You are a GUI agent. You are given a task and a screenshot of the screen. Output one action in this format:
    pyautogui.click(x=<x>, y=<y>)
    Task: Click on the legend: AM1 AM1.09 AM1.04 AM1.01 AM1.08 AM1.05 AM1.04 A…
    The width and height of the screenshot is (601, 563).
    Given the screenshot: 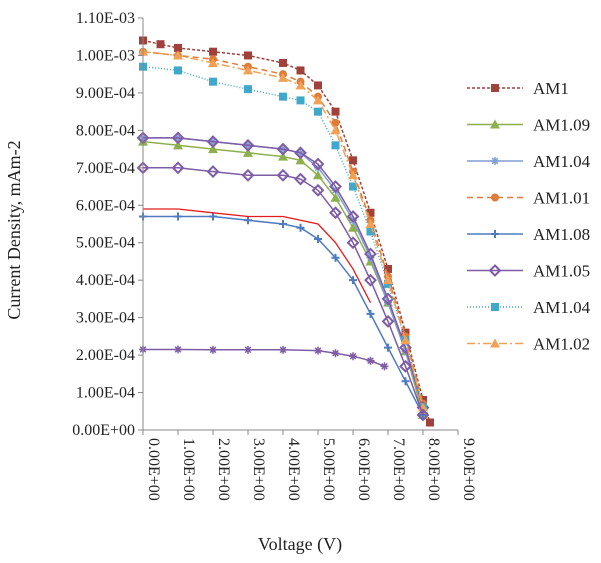 What is the action you would take?
    pyautogui.click(x=529, y=216)
    